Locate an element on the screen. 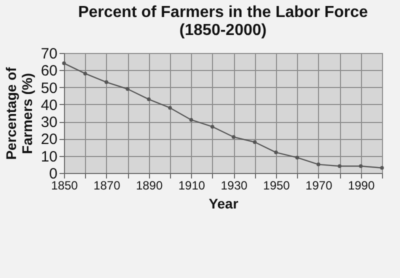 This screenshot has height=278, width=400. x-tick-label: 1870 is located at coordinates (107, 185).